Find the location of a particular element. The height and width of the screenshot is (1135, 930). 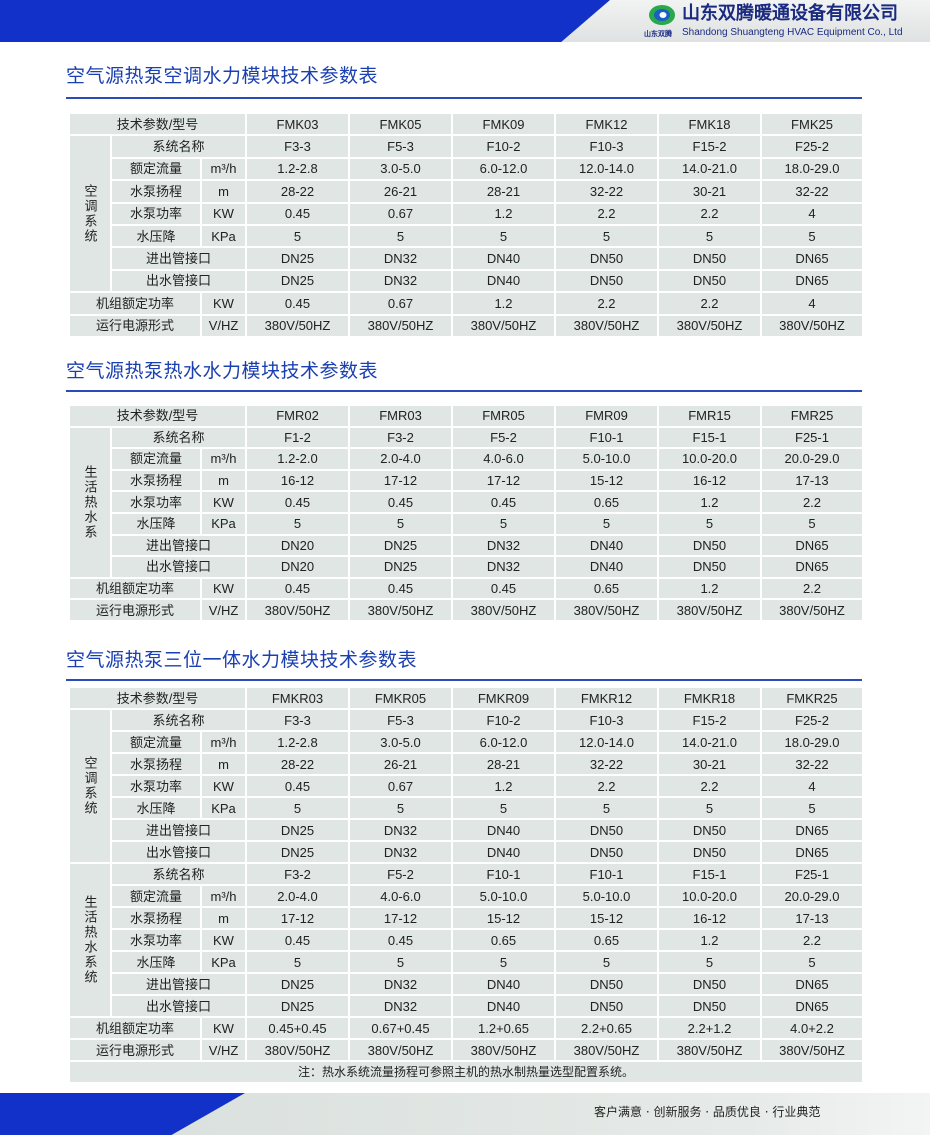

param-label: 额定流量 is located at coordinates (156, 459).